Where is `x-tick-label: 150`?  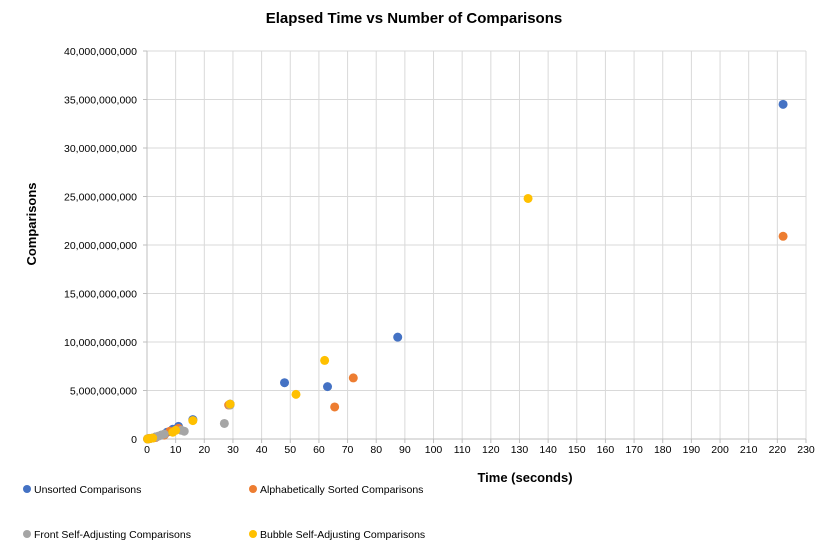 x-tick-label: 150 is located at coordinates (577, 450).